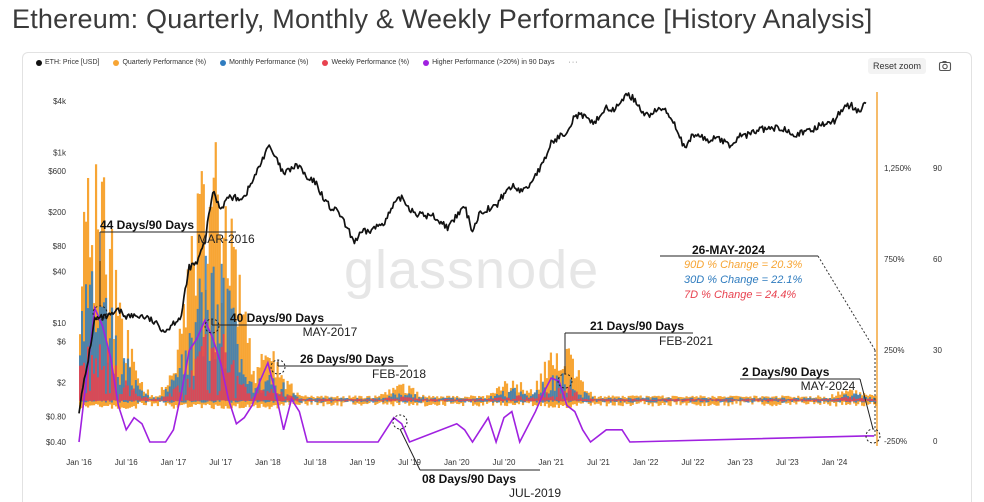 The width and height of the screenshot is (984, 502). I want to click on x-tick-label: Jul '21, so click(598, 462).